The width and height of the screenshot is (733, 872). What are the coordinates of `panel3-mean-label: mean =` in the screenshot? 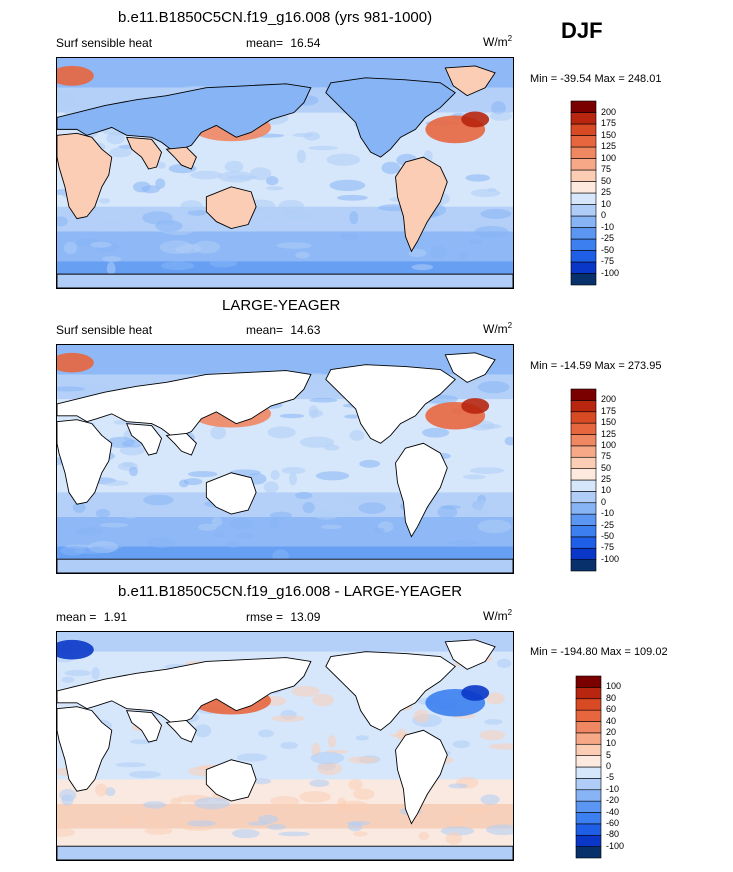 It's located at (76, 617).